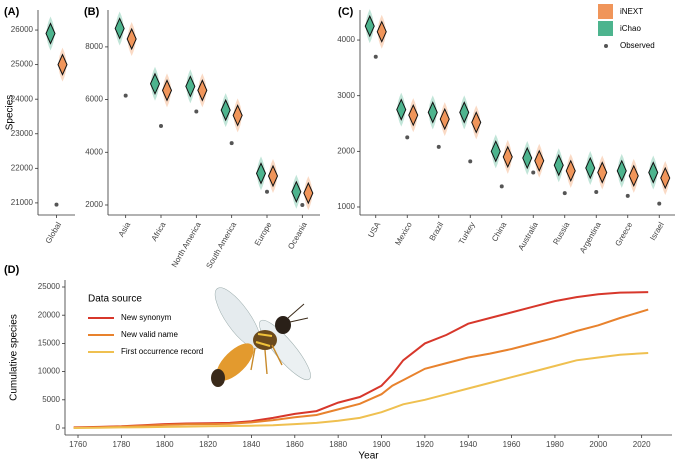 Image resolution: width=685 pixels, height=463 pixels. I want to click on x-tick-label: Russia, so click(561, 233).